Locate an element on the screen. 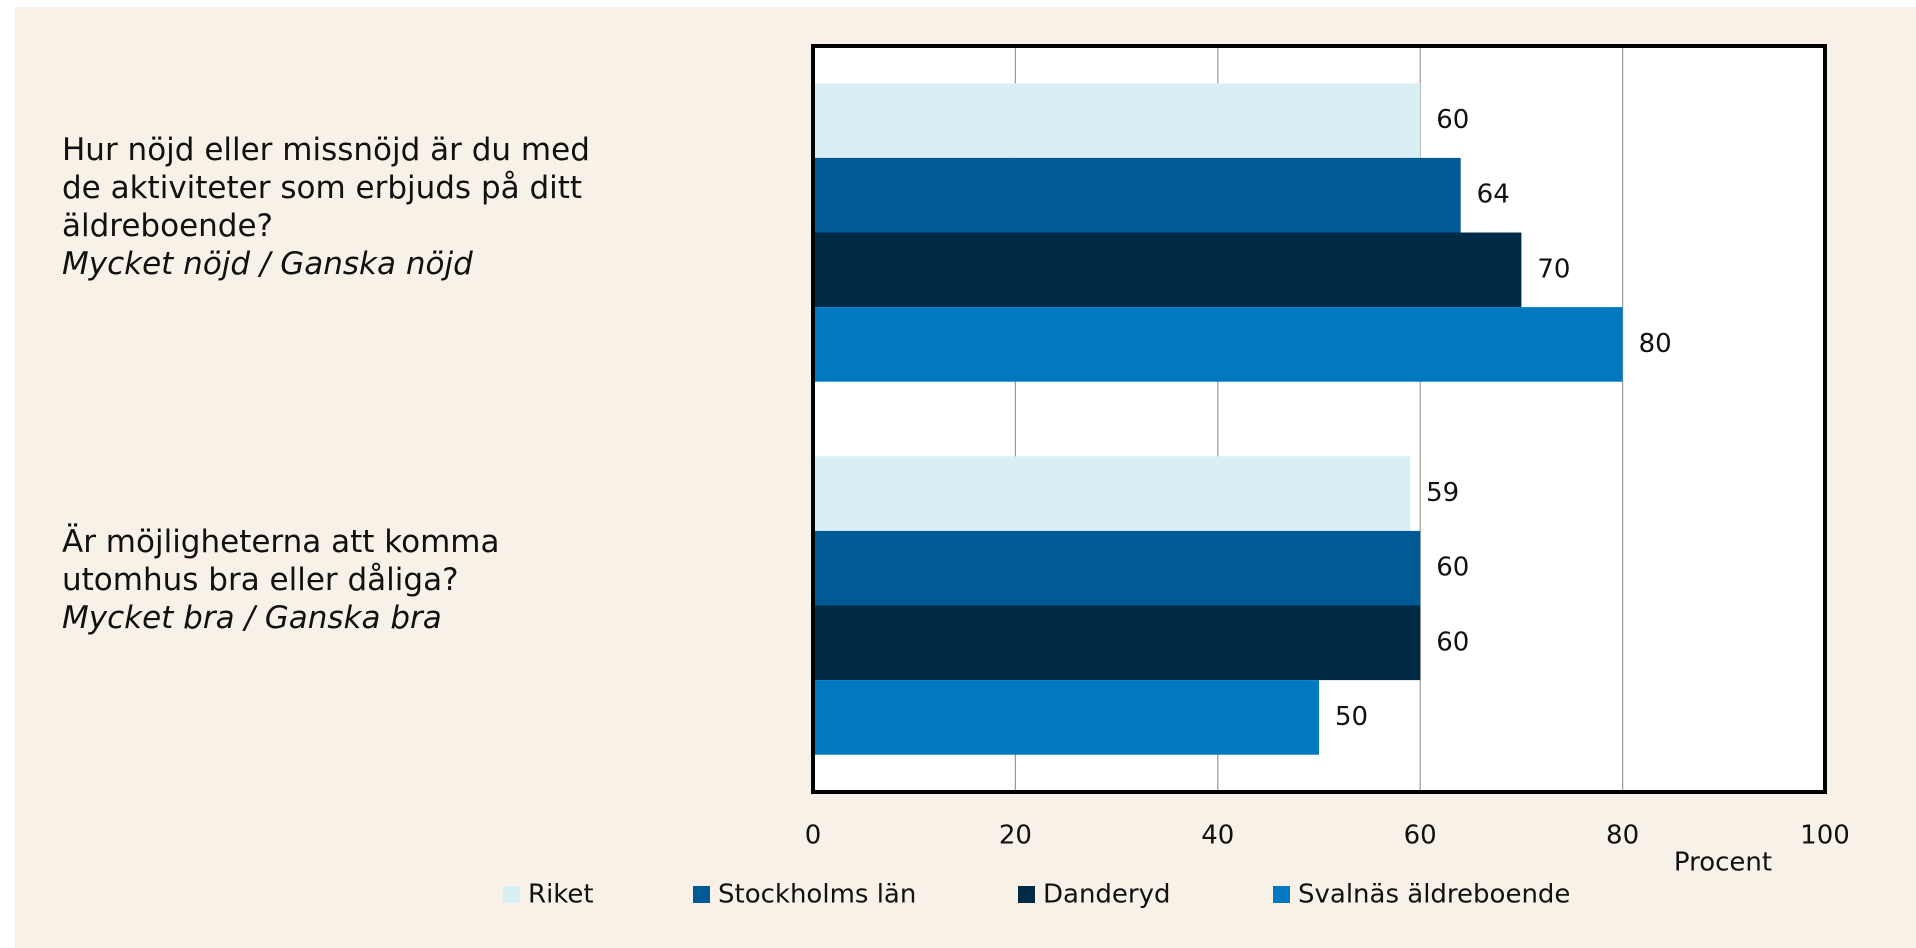  value-label: 64 is located at coordinates (1493, 195).